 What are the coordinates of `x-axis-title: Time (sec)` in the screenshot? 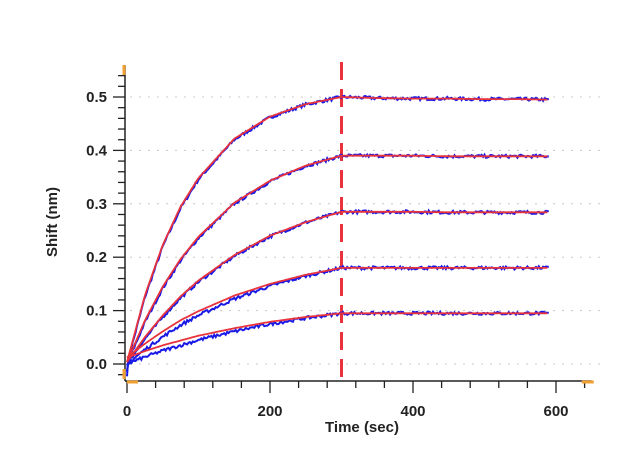 It's located at (362, 427).